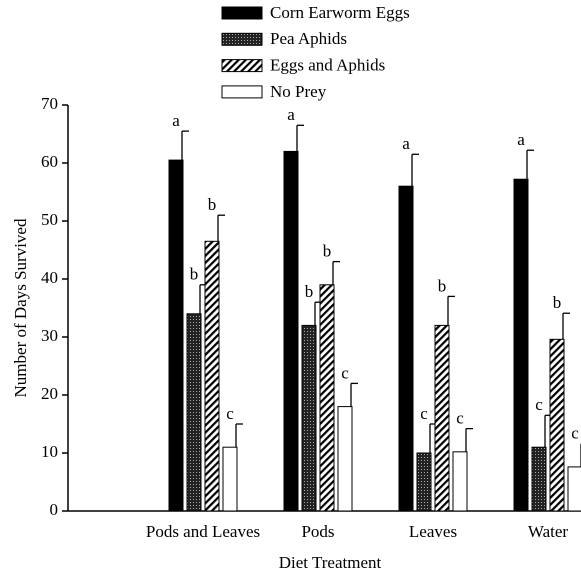 The width and height of the screenshot is (581, 575). I want to click on y-tick-label: 70, so click(49, 103).